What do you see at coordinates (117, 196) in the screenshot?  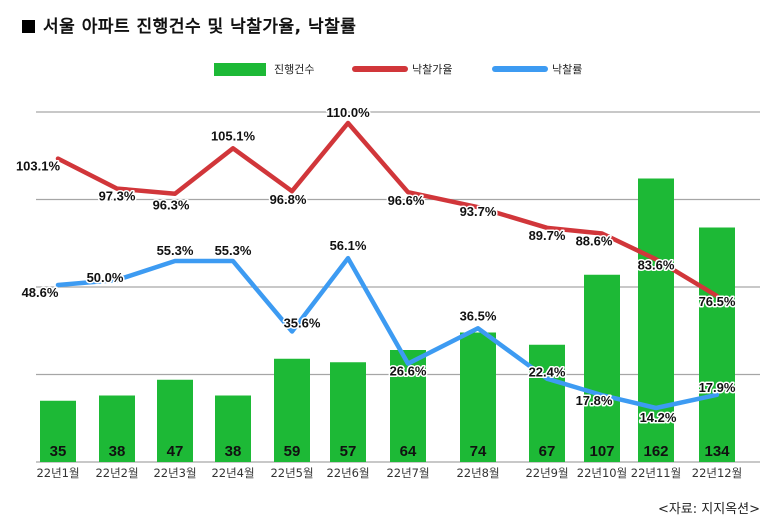 I see `data-label: 97.3%` at bounding box center [117, 196].